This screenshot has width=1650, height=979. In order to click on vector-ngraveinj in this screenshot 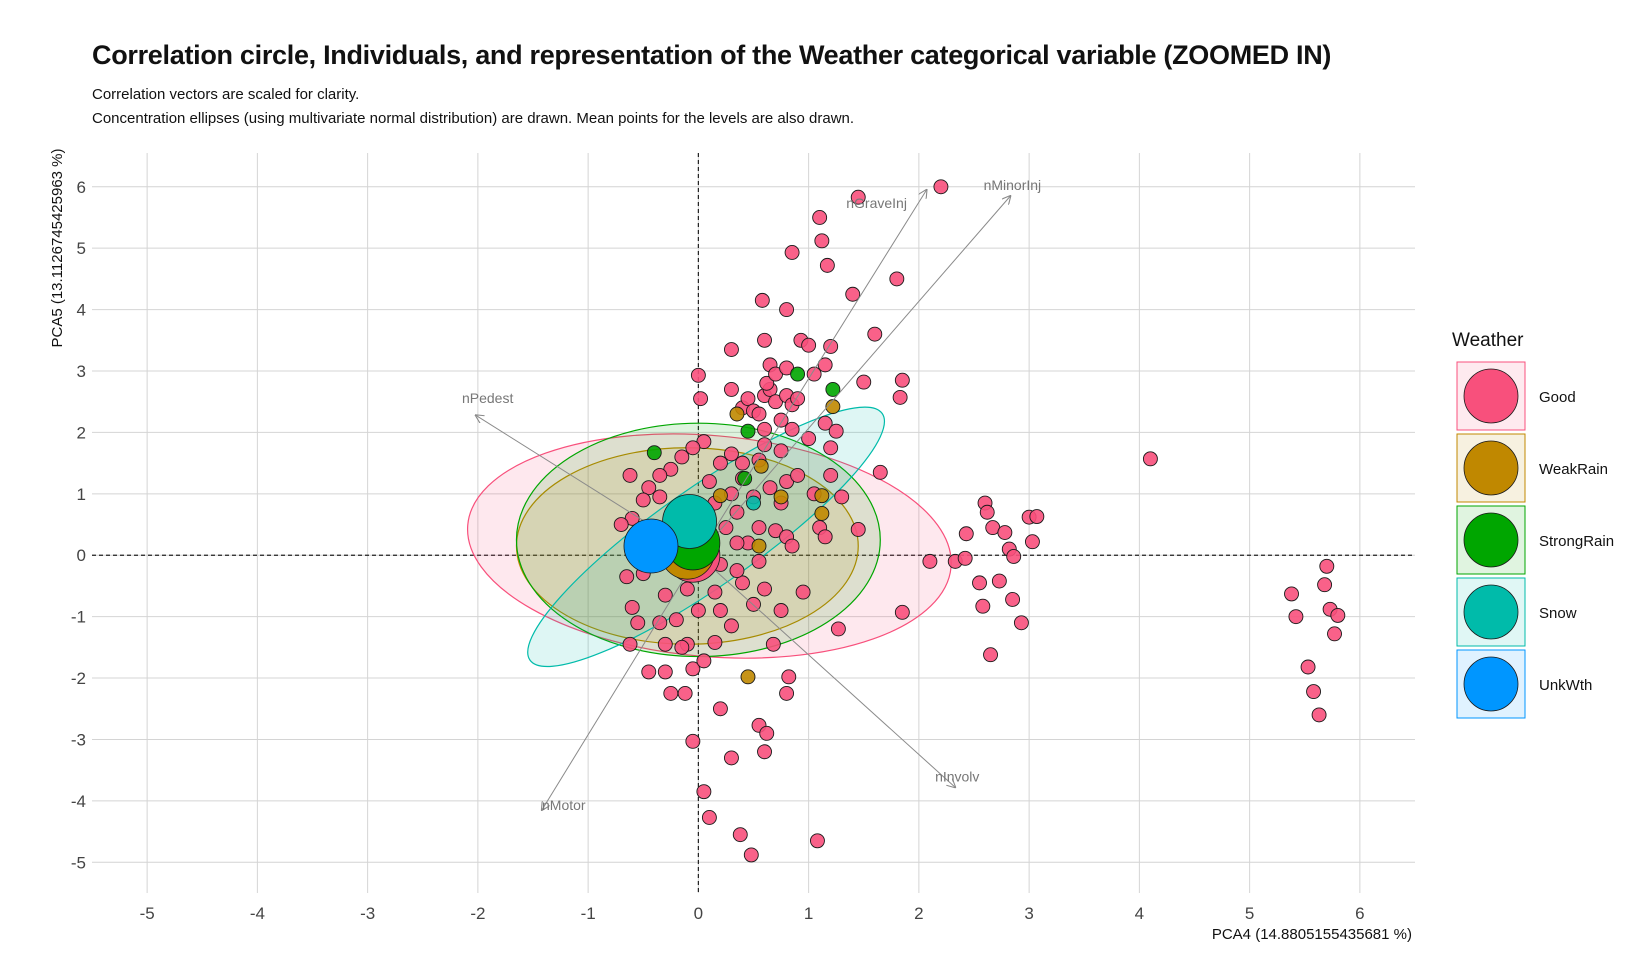, I will do `click(811, 373)`.